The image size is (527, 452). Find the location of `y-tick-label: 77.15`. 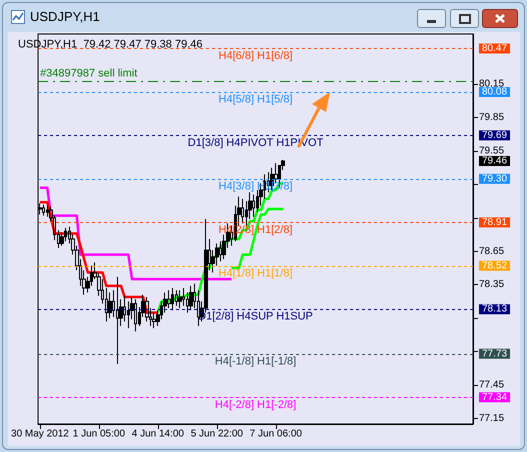

y-tick-label: 77.15 is located at coordinates (491, 418).